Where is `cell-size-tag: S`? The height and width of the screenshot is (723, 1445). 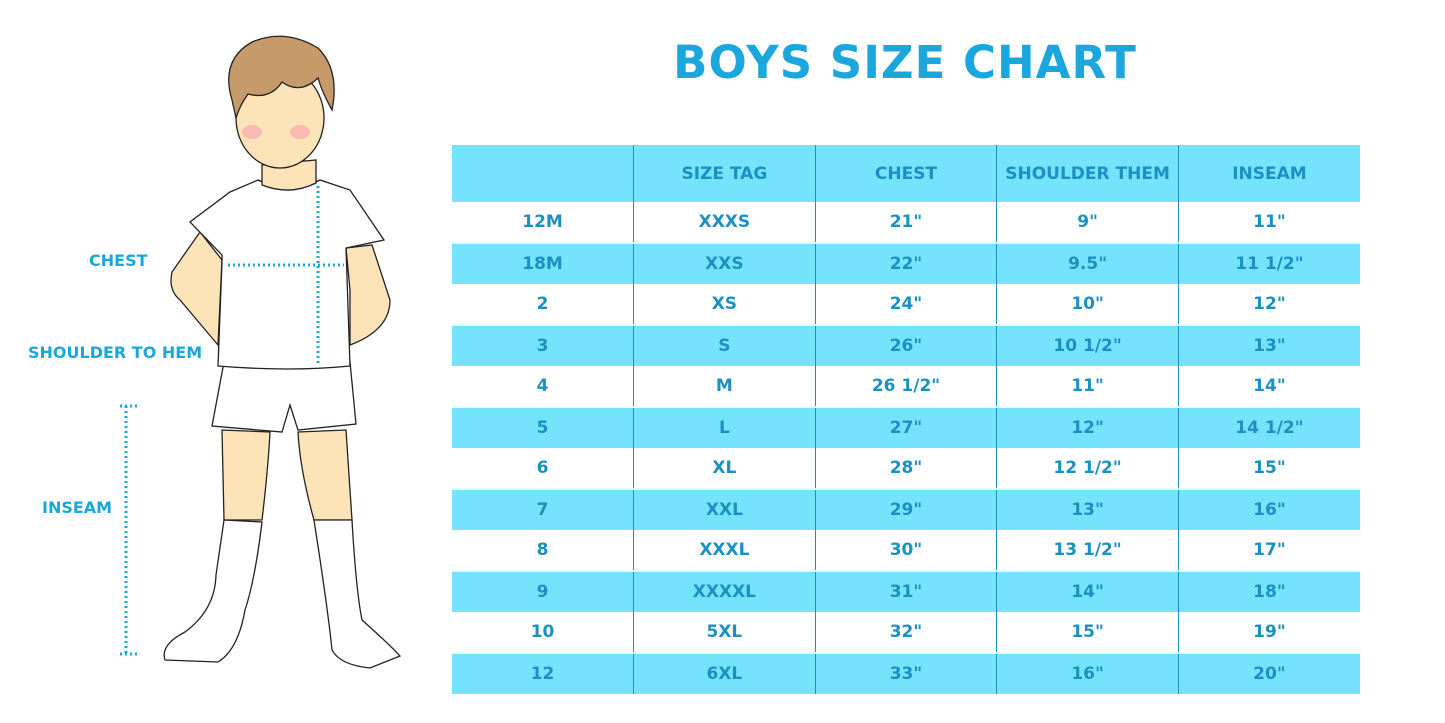
cell-size-tag: S is located at coordinates (724, 345).